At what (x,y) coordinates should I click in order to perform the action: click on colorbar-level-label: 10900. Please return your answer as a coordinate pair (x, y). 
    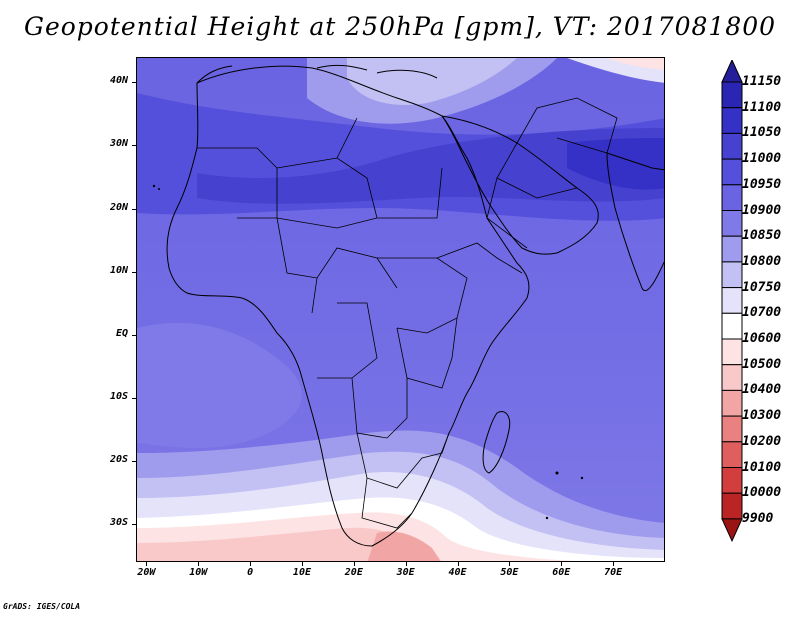
    Looking at the image, I should click on (762, 210).